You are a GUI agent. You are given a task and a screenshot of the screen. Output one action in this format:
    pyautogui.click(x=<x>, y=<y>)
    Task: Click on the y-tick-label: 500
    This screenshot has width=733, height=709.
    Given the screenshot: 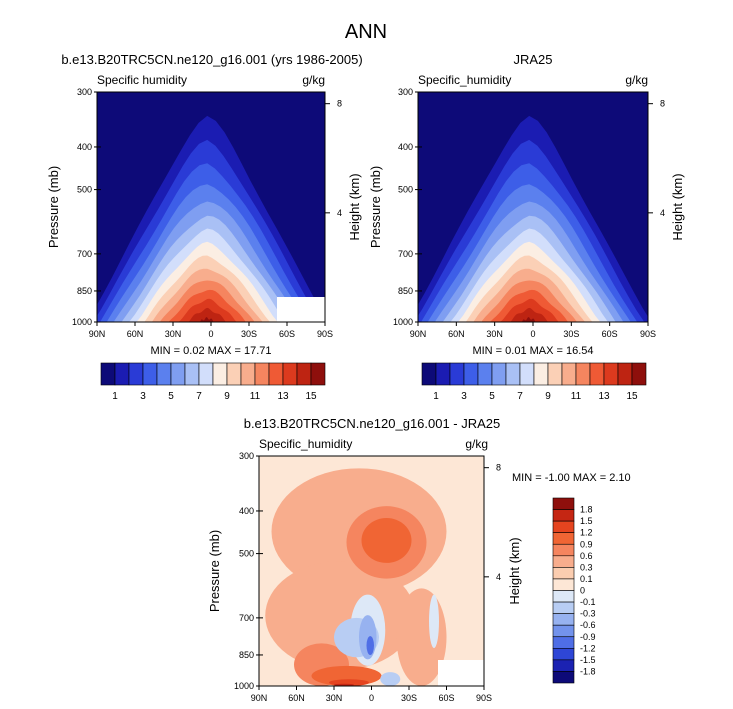 What is the action you would take?
    pyautogui.click(x=246, y=554)
    